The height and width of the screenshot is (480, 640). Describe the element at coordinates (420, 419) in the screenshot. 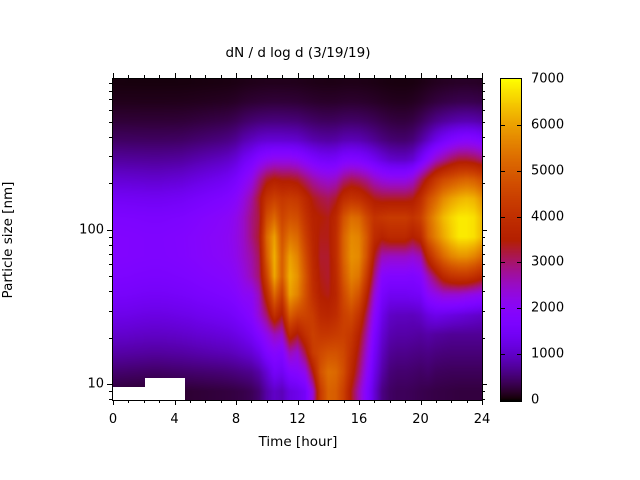

I see `x-tick-label: 20` at that location.